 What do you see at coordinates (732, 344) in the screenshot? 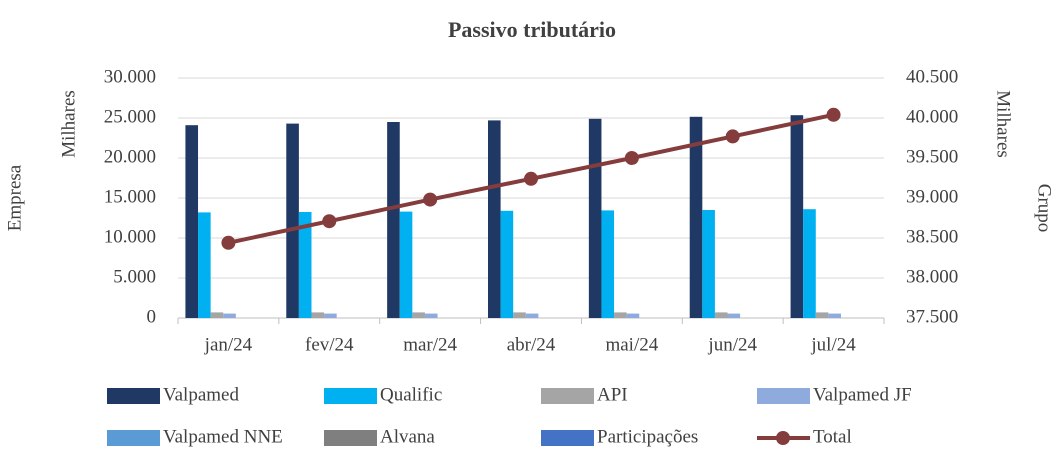
I see `x-tick-label: jun/24` at bounding box center [732, 344].